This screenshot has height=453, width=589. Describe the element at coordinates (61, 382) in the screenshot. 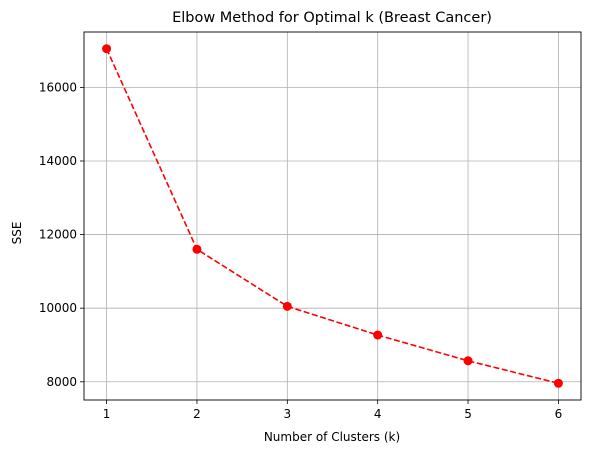

I see `y-tick-label: 8000` at that location.